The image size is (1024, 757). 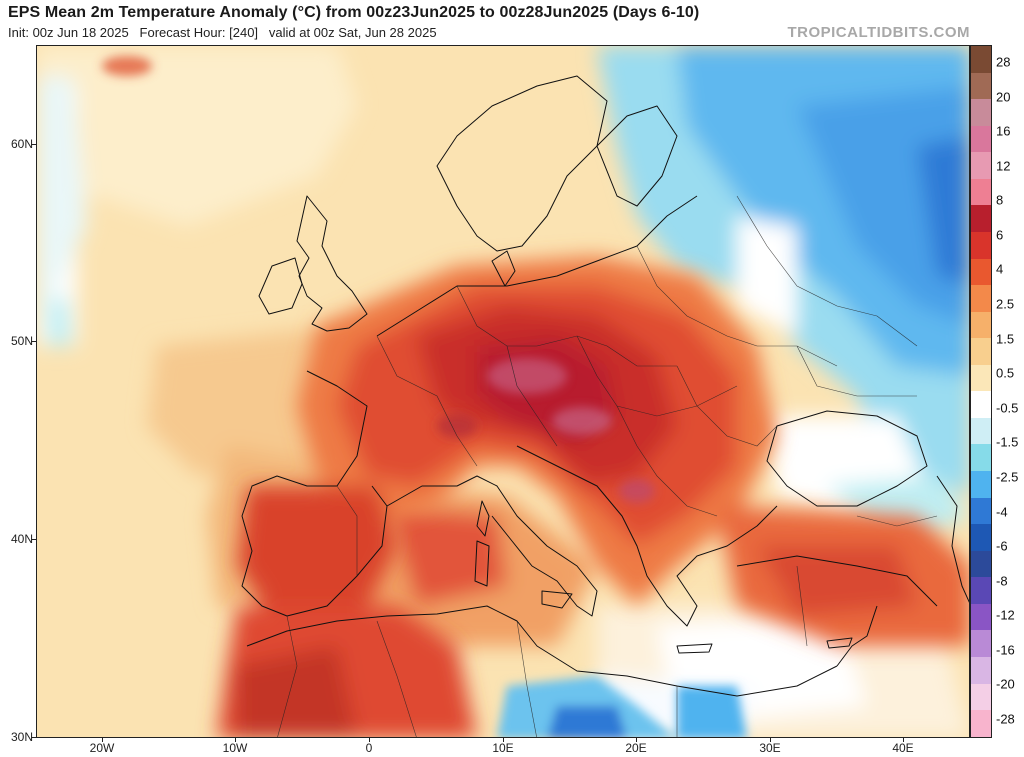 I want to click on colorbar-tick-label: 8, so click(x=1000, y=200).